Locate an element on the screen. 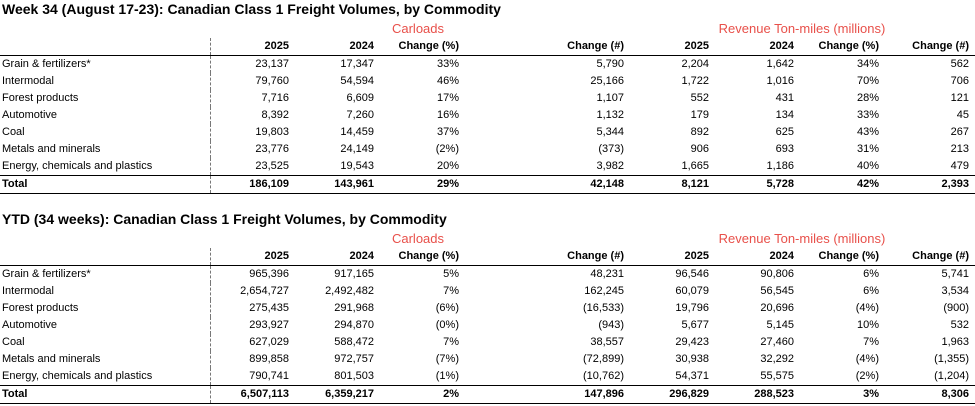 The width and height of the screenshot is (975, 406). table-cell: 5,790 is located at coordinates (610, 64).